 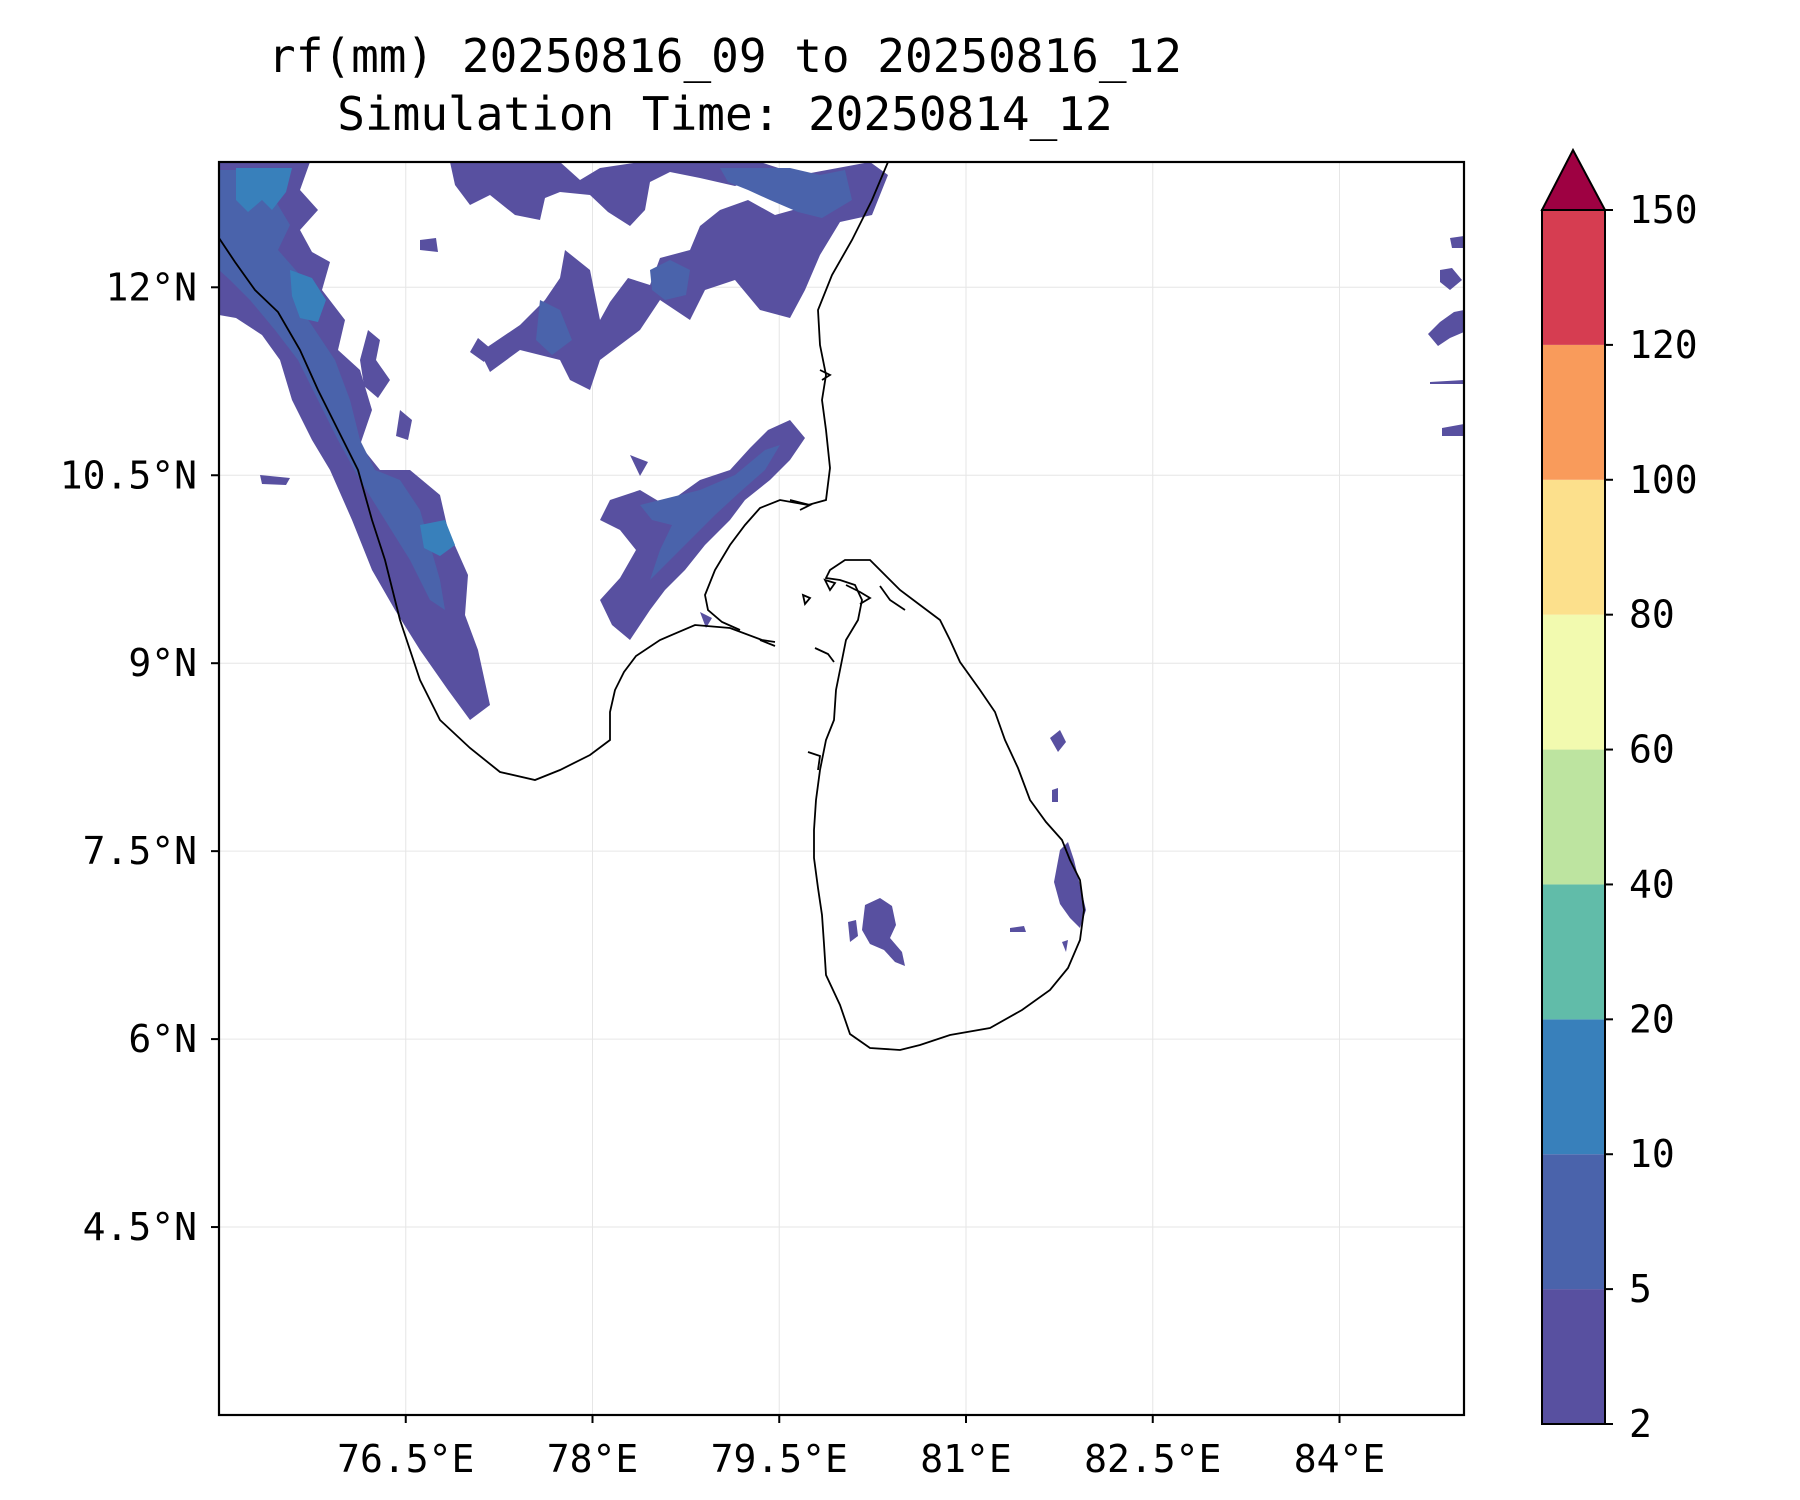 What do you see at coordinates (336, 407) in the screenshot?
I see `rain-patch-ghats-interior` at bounding box center [336, 407].